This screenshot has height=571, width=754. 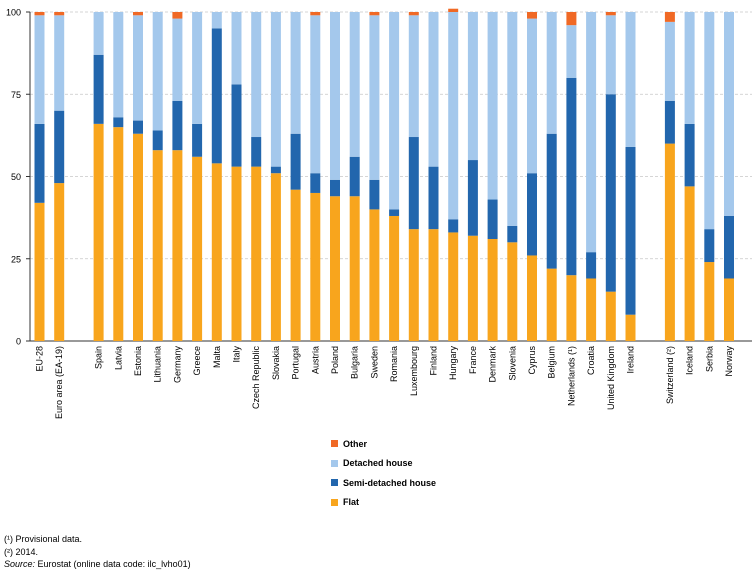 What do you see at coordinates (16, 177) in the screenshot?
I see `y-tick-label: 50` at bounding box center [16, 177].